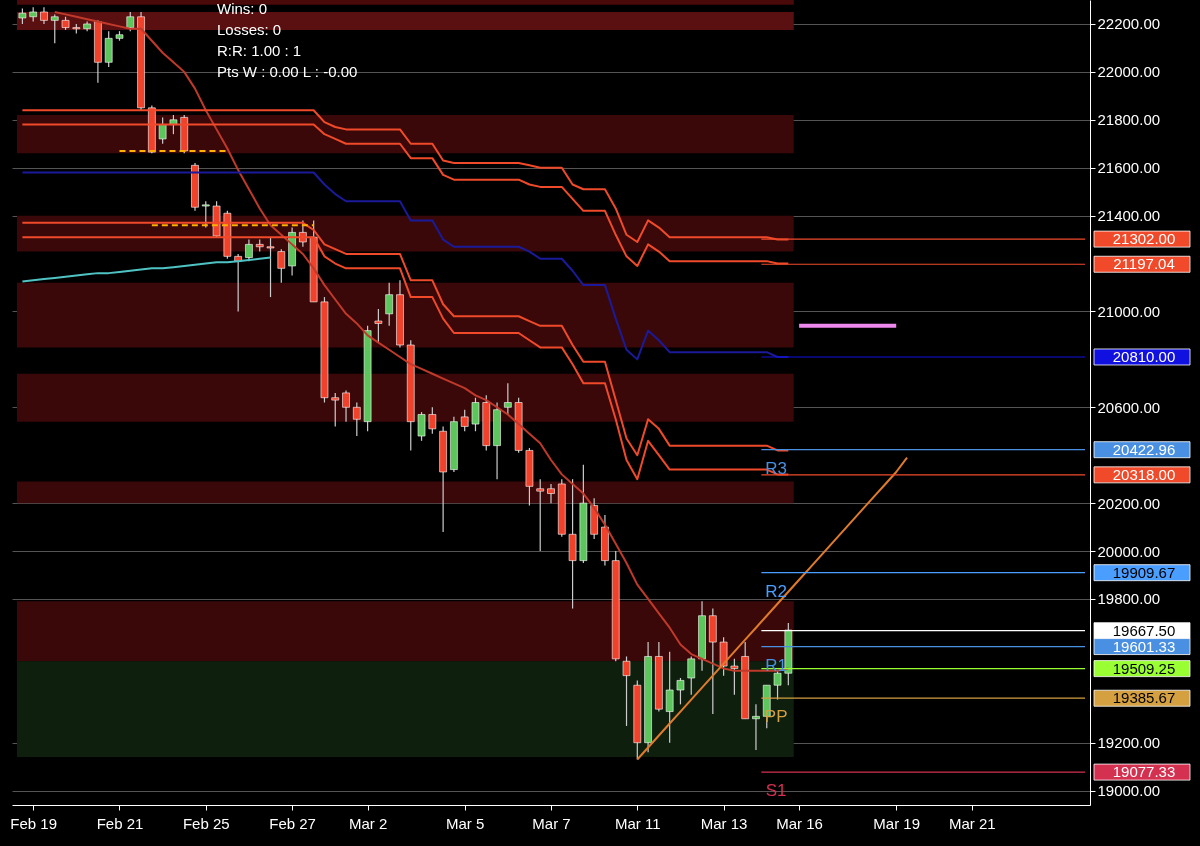 The height and width of the screenshot is (846, 1200). I want to click on x-tick-label: Mar 19, so click(897, 823).